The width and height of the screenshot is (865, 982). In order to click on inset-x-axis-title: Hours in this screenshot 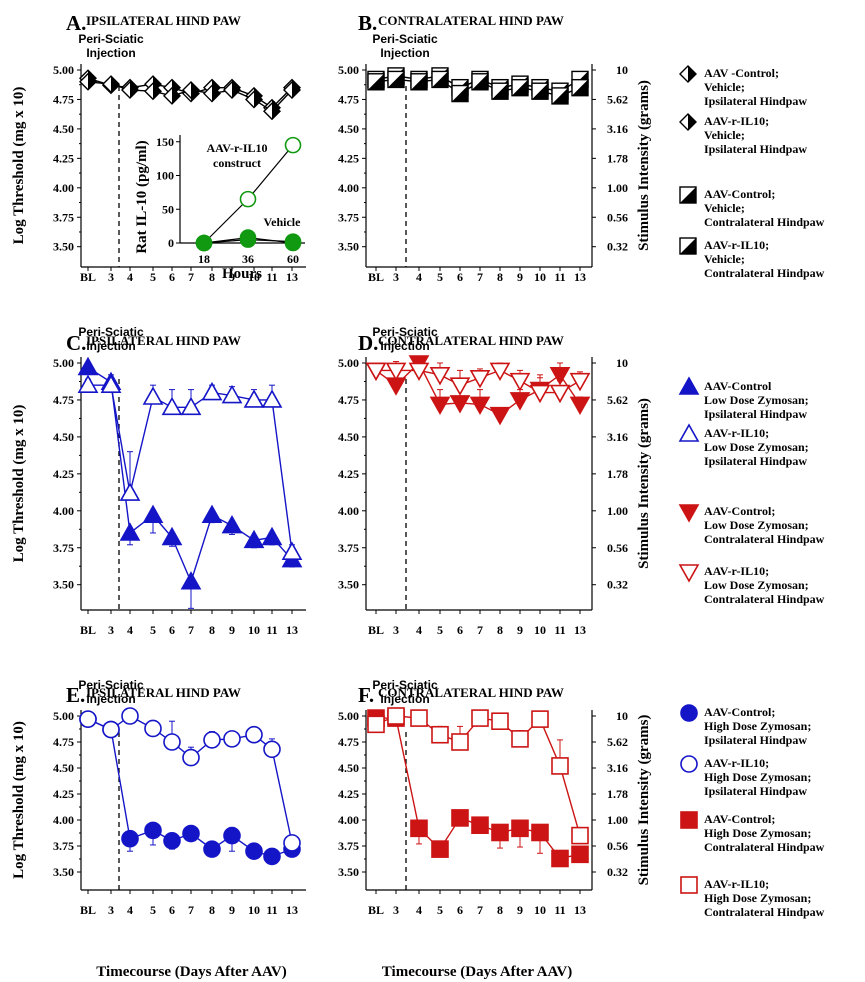, I will do `click(242, 274)`.